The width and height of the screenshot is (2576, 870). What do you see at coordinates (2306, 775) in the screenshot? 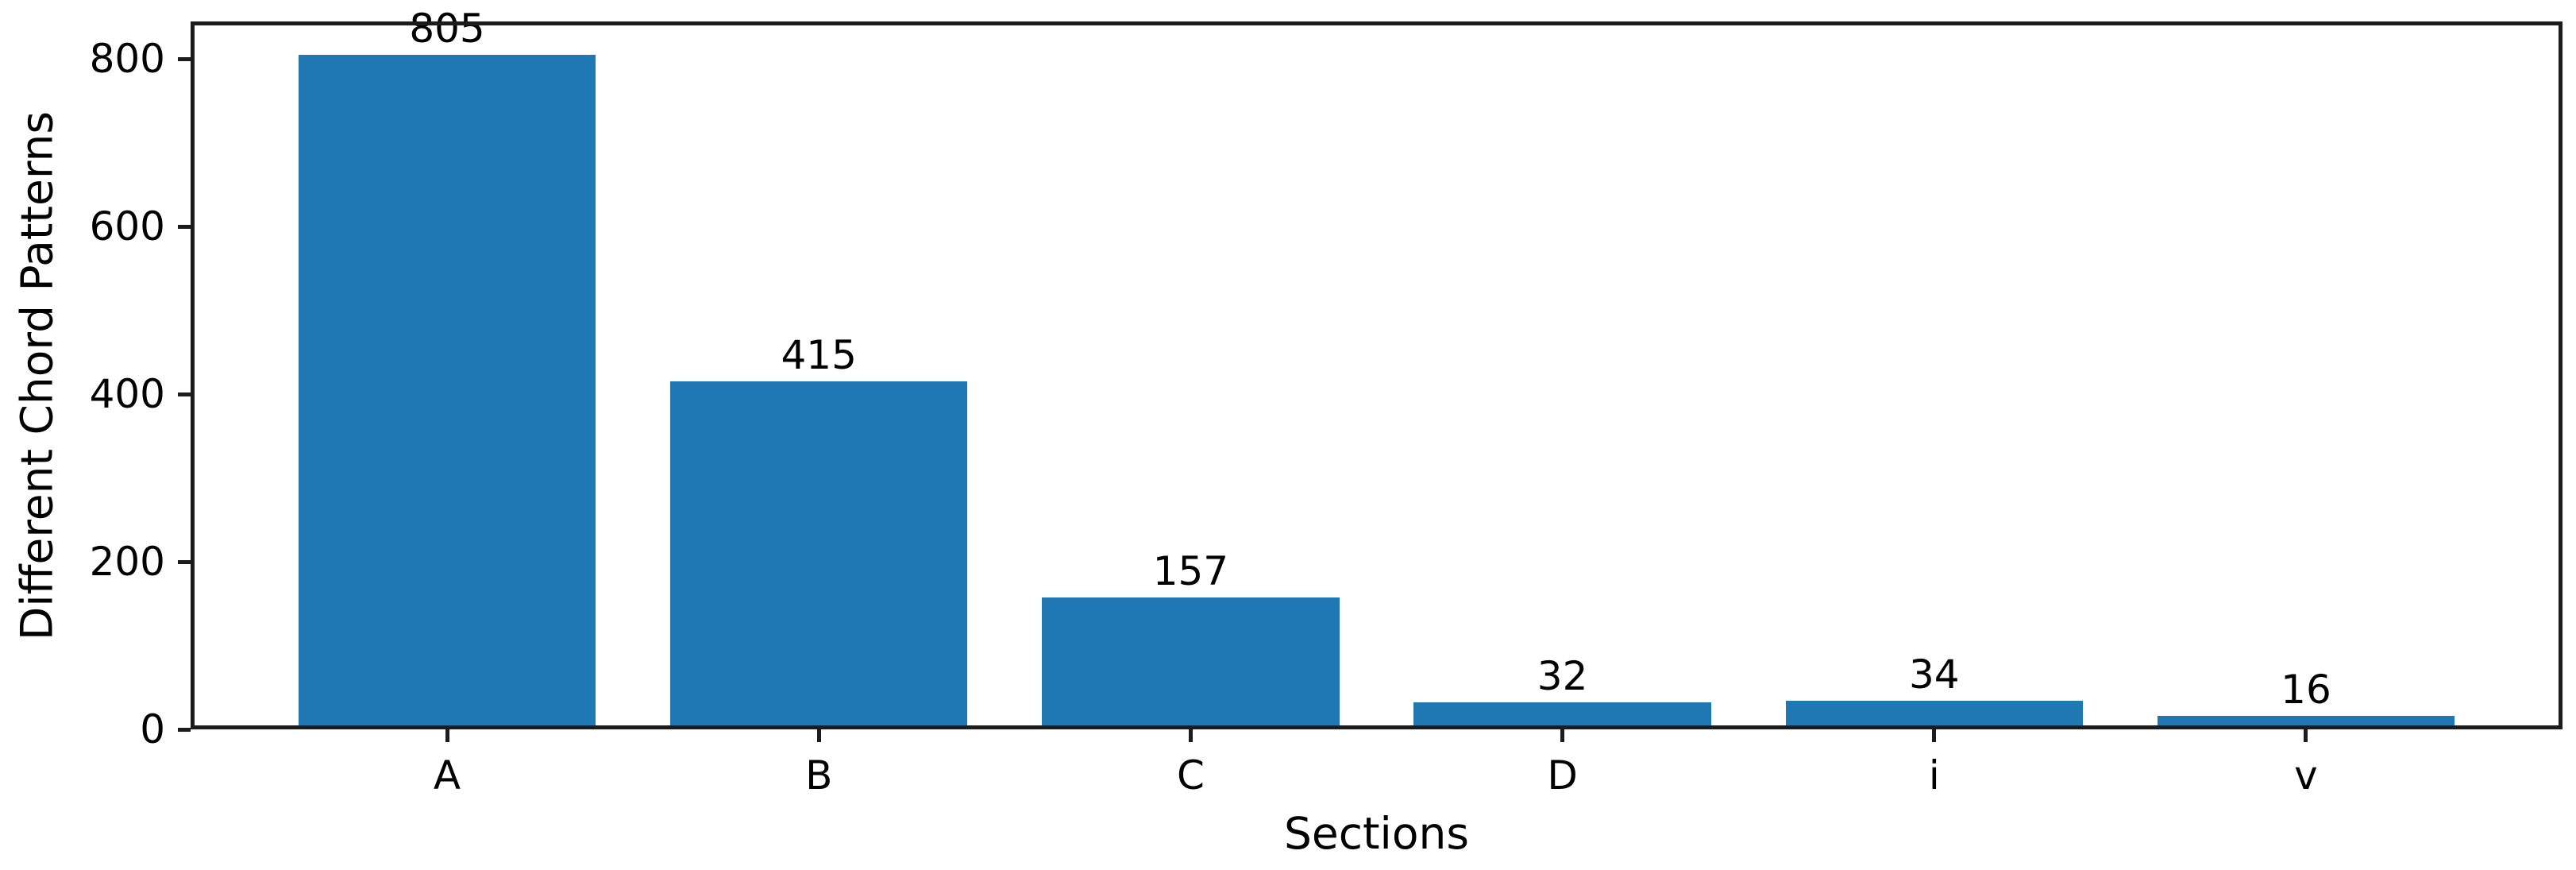
I see `x-tick-label: v` at bounding box center [2306, 775].